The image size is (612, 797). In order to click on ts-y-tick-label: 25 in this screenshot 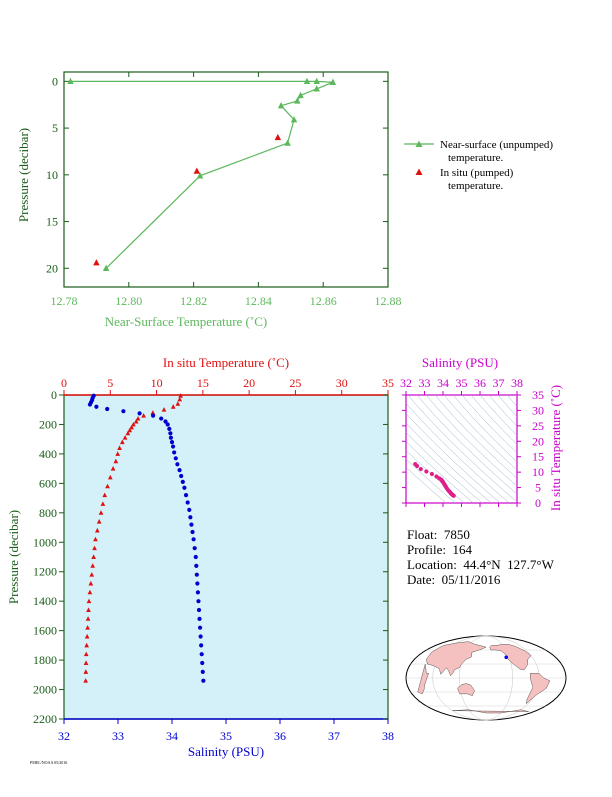, I will do `click(538, 426)`.